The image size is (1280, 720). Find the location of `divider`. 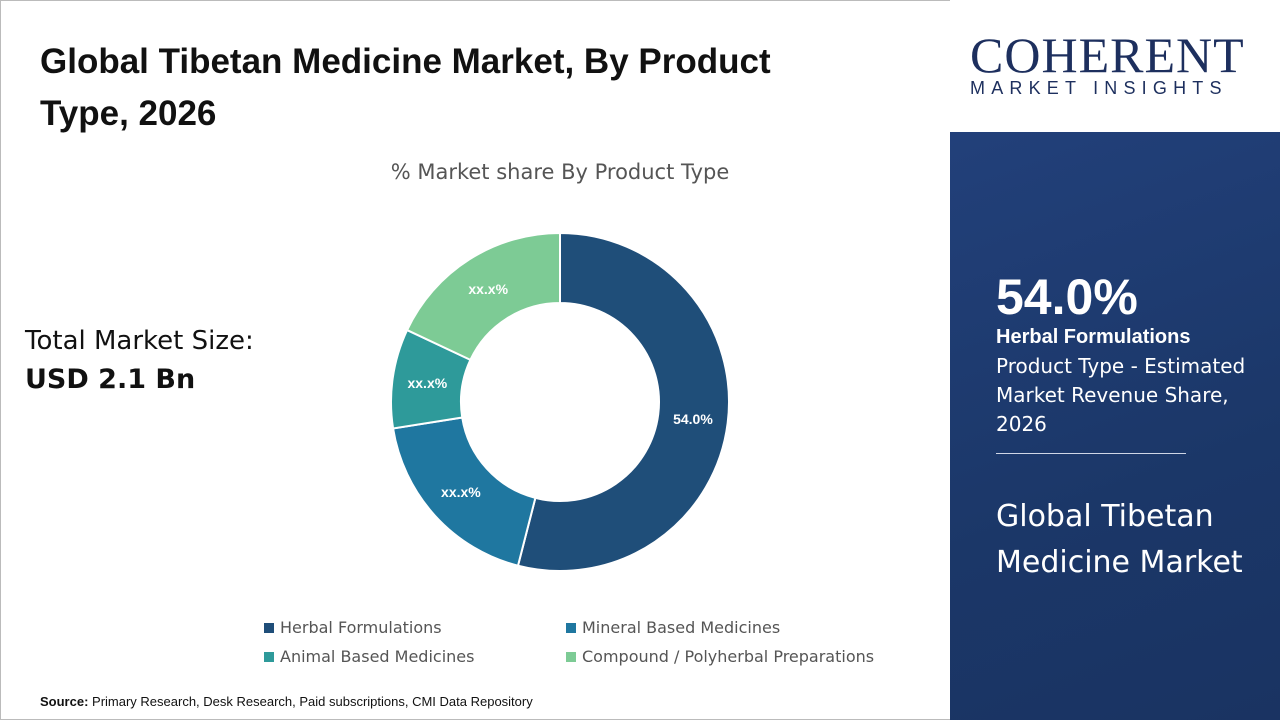

divider is located at coordinates (1091, 453).